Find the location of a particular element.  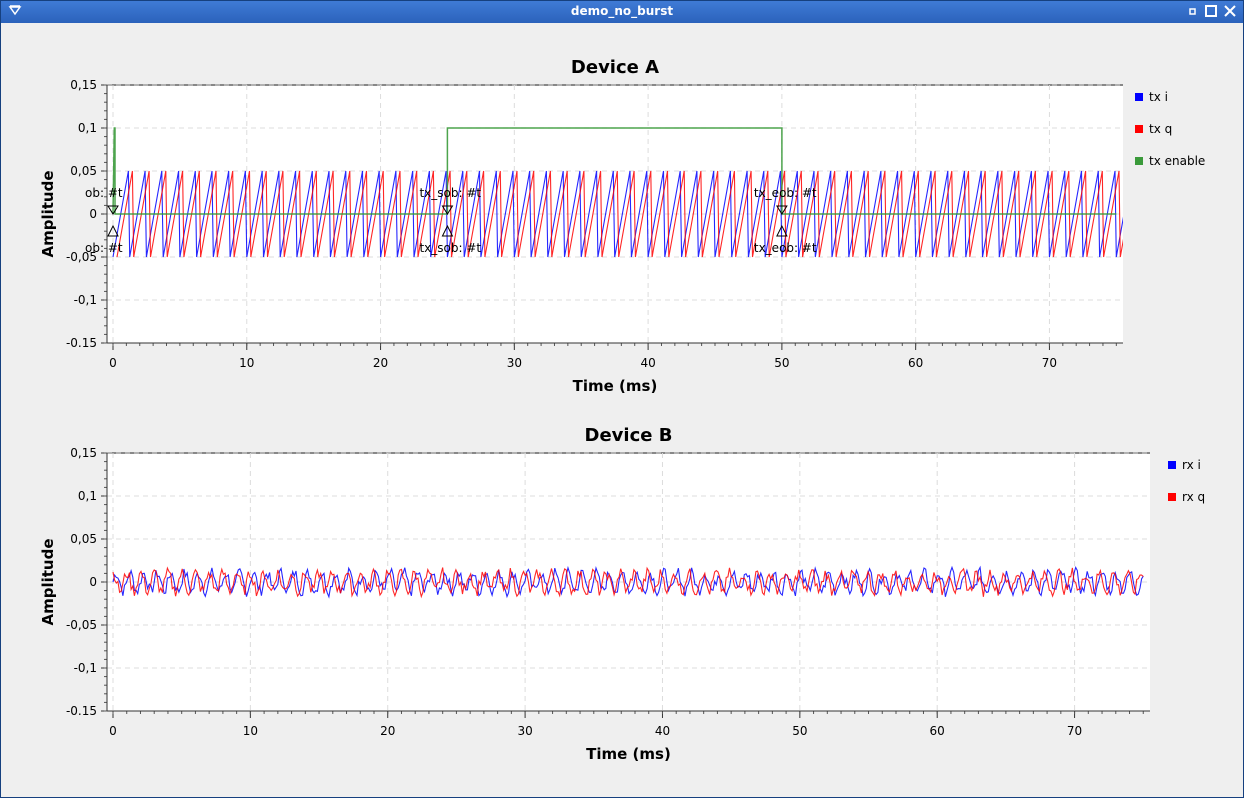

window-title: demo_no_burst is located at coordinates (622, 11).